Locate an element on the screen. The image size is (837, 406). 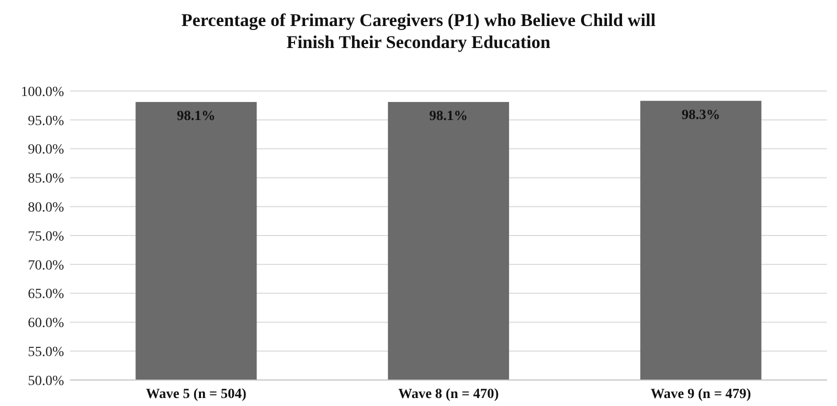
y-tick-label: 85.0% is located at coordinates (46, 179).